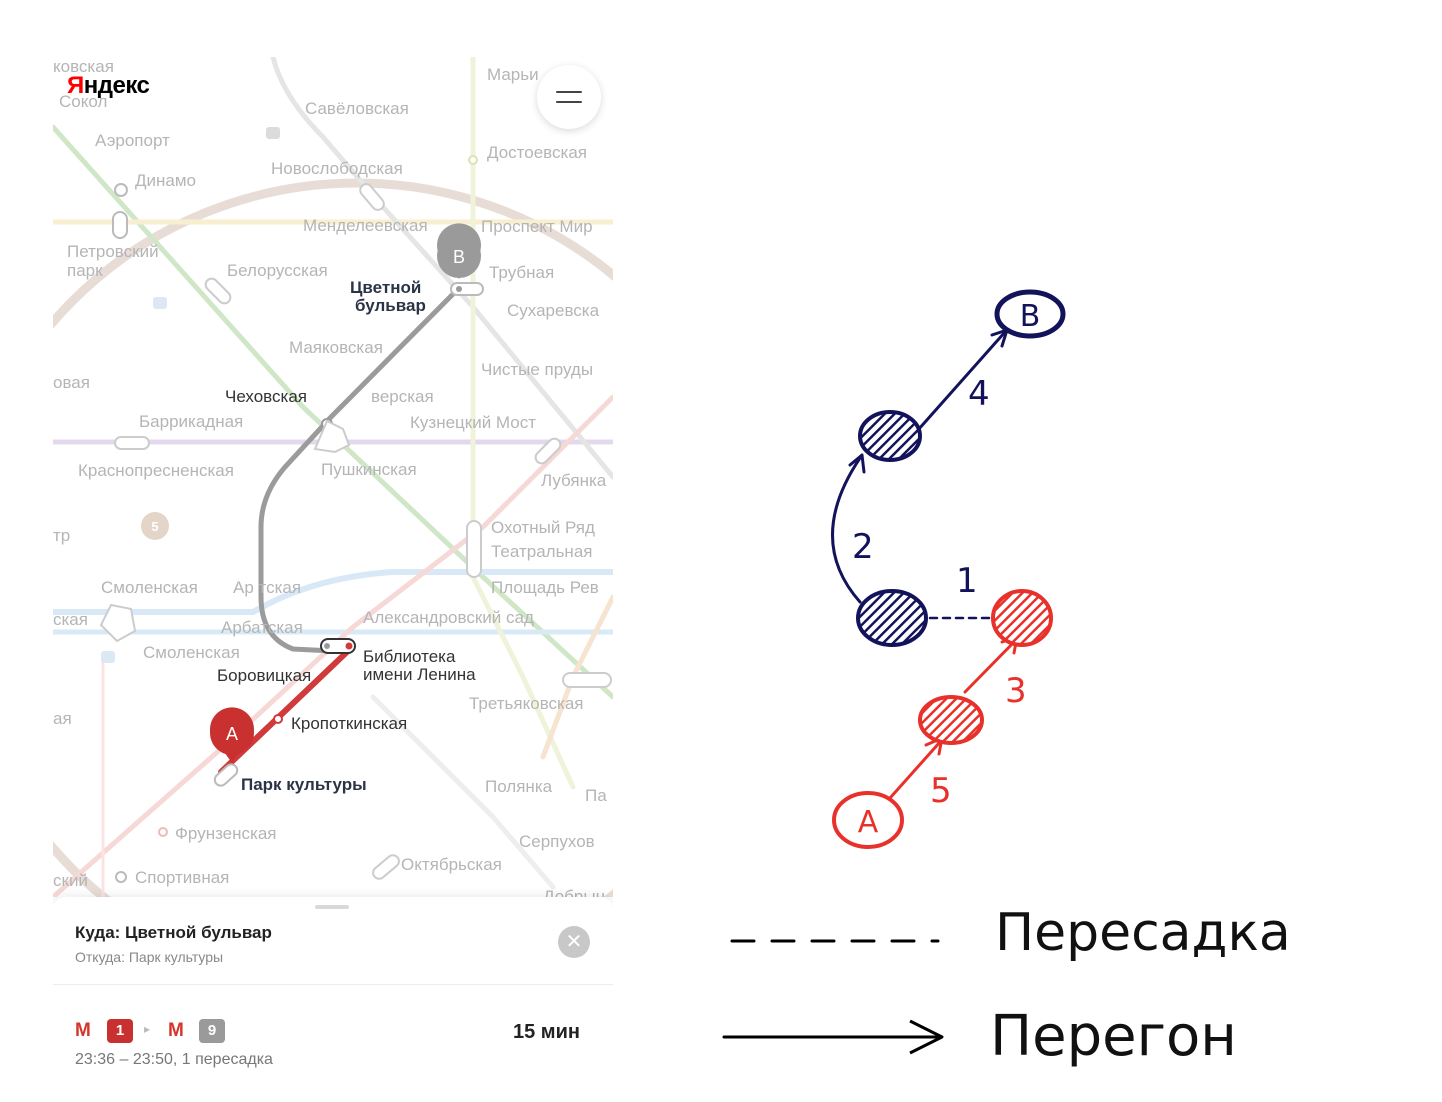  What do you see at coordinates (386, 867) in the screenshot?
I see `transfer-oktyabrskaya` at bounding box center [386, 867].